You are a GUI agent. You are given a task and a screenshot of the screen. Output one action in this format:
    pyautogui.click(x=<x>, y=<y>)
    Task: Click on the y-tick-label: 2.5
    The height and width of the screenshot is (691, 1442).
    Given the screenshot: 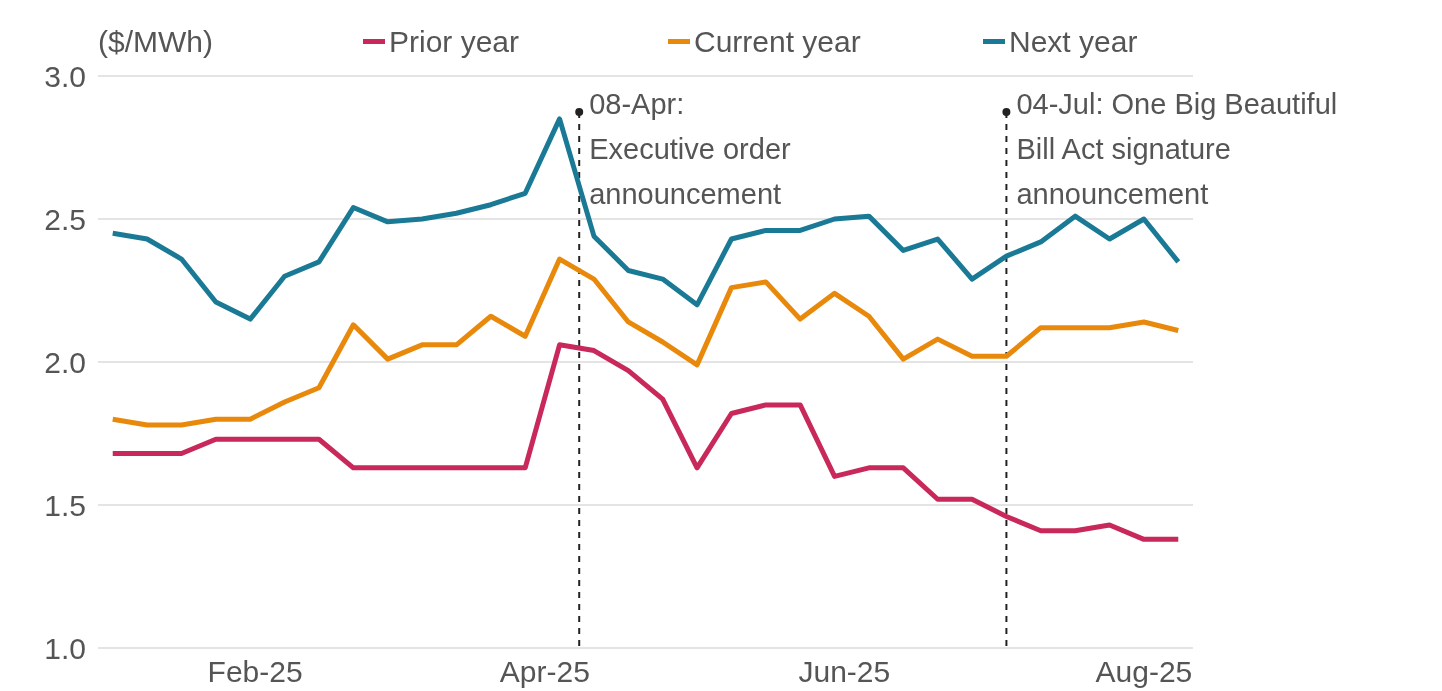 What is the action you would take?
    pyautogui.click(x=65, y=219)
    